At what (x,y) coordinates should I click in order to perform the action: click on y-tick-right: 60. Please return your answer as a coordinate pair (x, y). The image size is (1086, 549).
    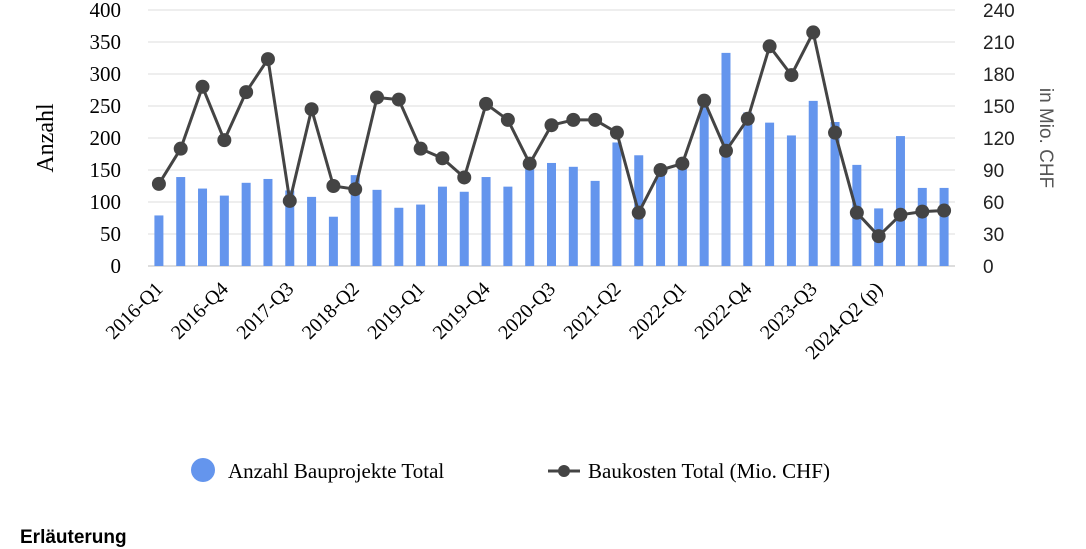
    Looking at the image, I should click on (993, 203).